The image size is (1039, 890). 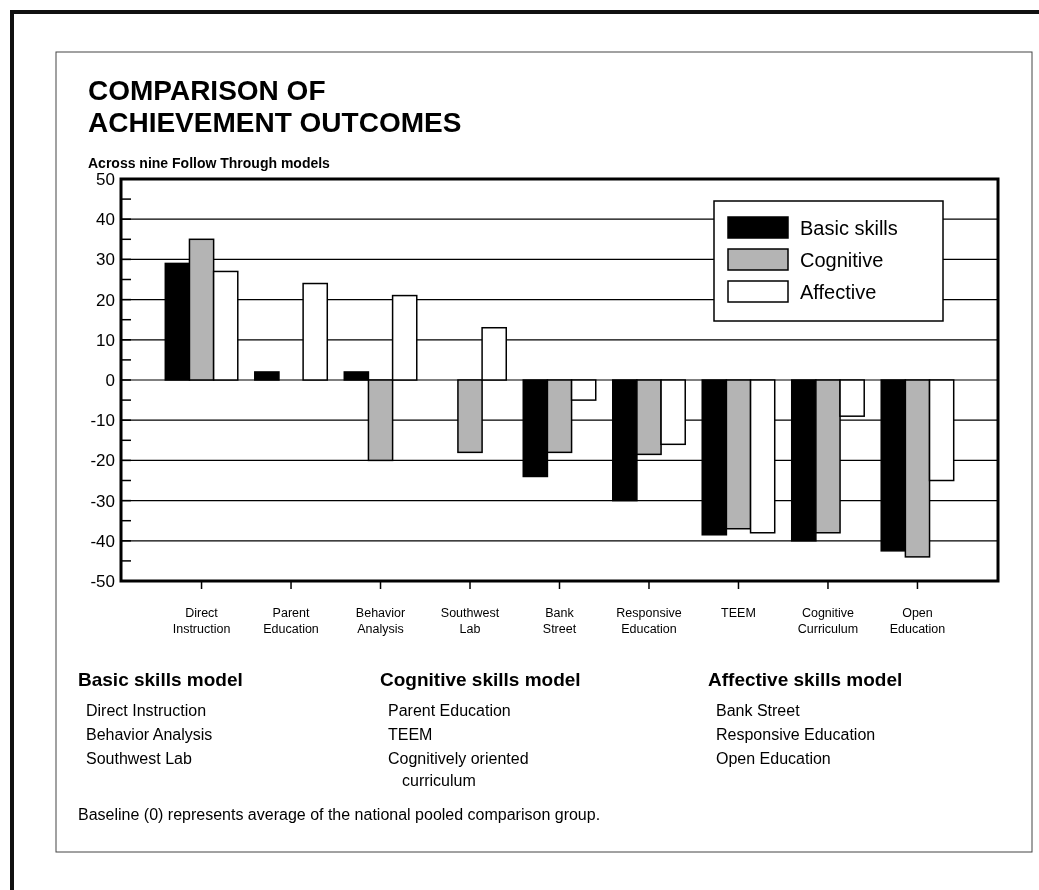 What do you see at coordinates (105, 260) in the screenshot?
I see `y-tick-label: 30` at bounding box center [105, 260].